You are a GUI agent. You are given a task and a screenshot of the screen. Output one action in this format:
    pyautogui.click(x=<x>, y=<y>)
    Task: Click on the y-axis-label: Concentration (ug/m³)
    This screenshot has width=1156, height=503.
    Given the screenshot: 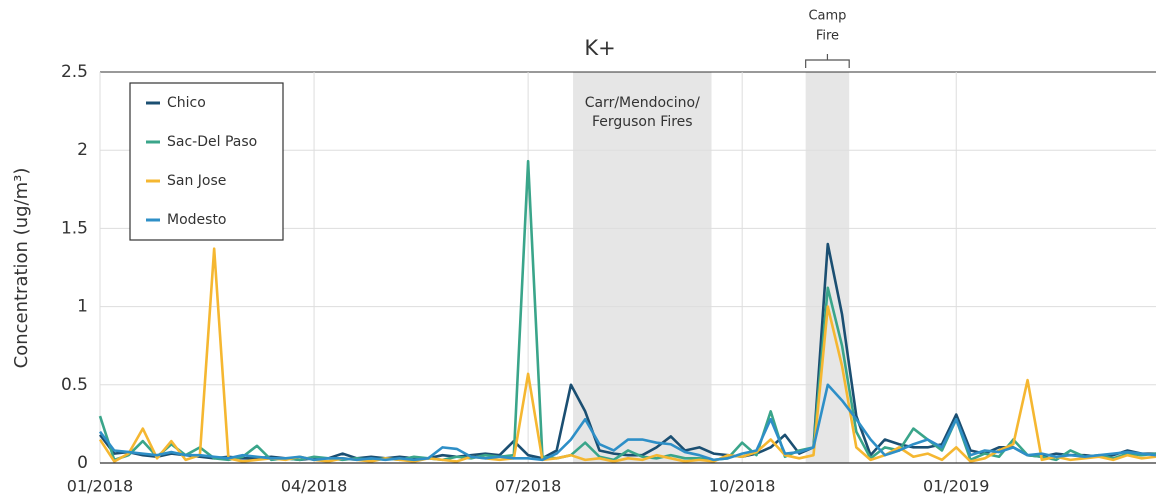 What is the action you would take?
    pyautogui.click(x=21, y=268)
    